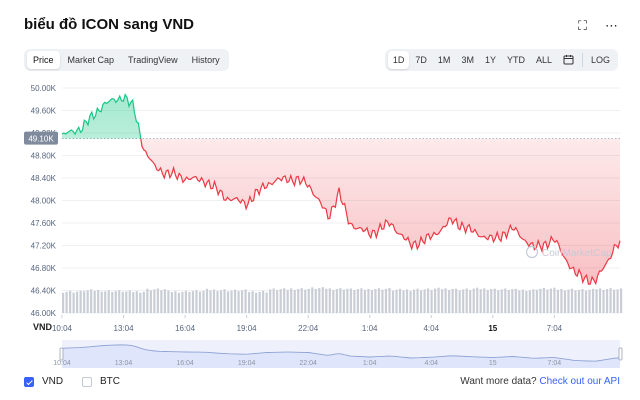  I want to click on range-1y: 1Y, so click(490, 60).